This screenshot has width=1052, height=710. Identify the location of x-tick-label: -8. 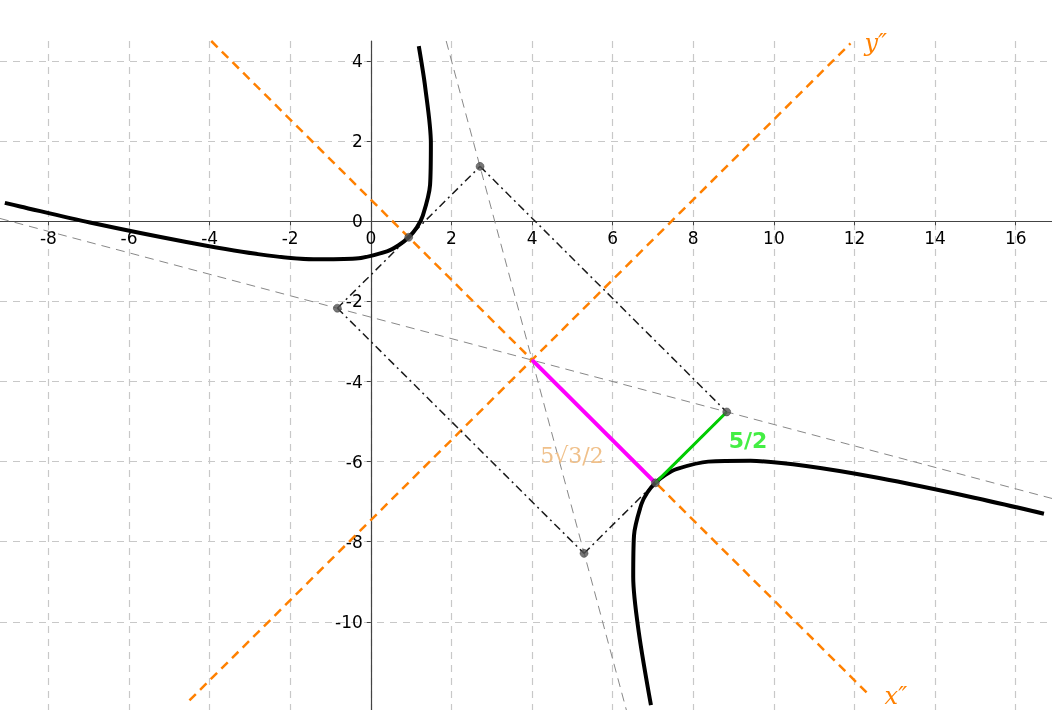
(48, 237).